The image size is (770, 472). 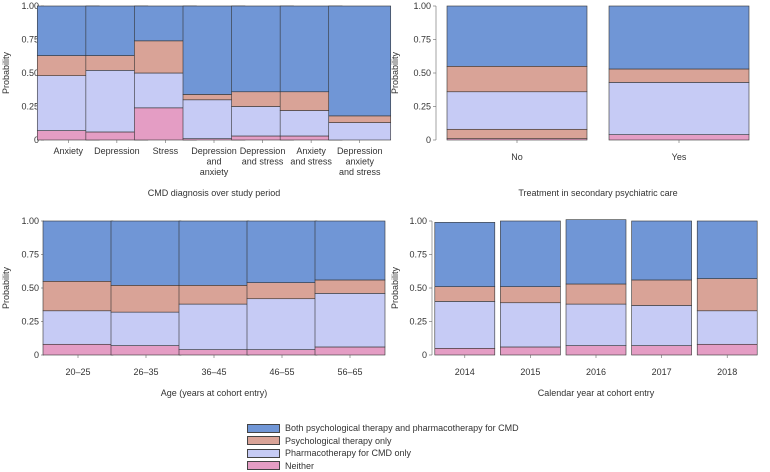 I want to click on x-tick-label: Yes, so click(x=679, y=157).